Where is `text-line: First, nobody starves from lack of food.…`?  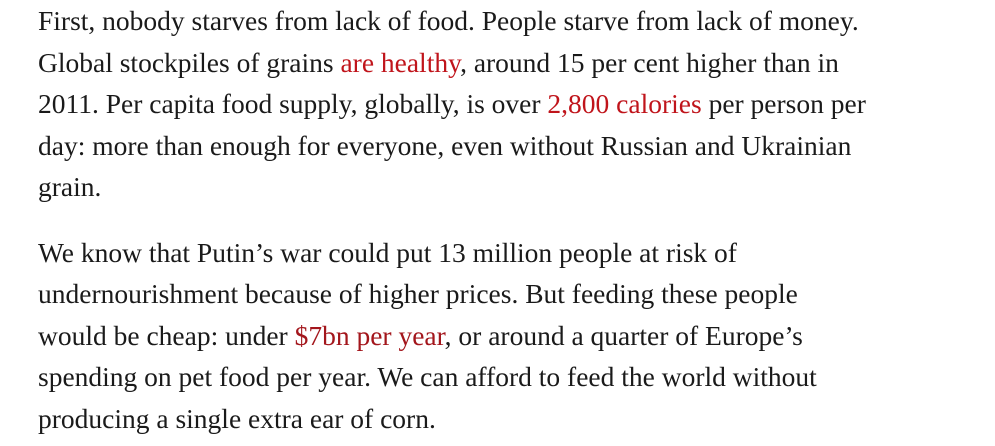 text-line: First, nobody starves from lack of food.… is located at coordinates (448, 20).